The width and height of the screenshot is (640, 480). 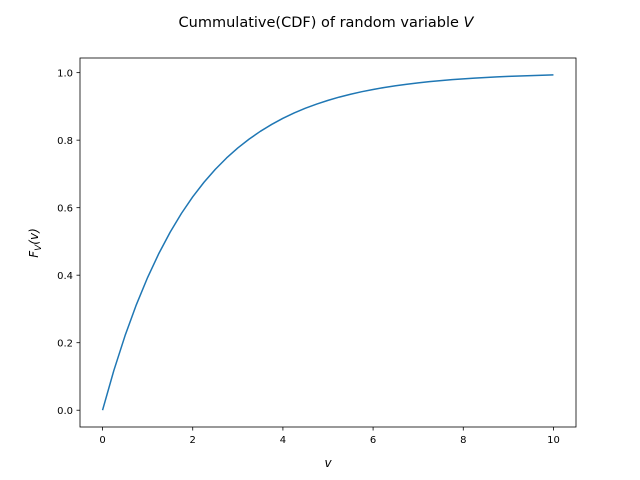 What do you see at coordinates (463, 440) in the screenshot?
I see `x-tick-label: 8` at bounding box center [463, 440].